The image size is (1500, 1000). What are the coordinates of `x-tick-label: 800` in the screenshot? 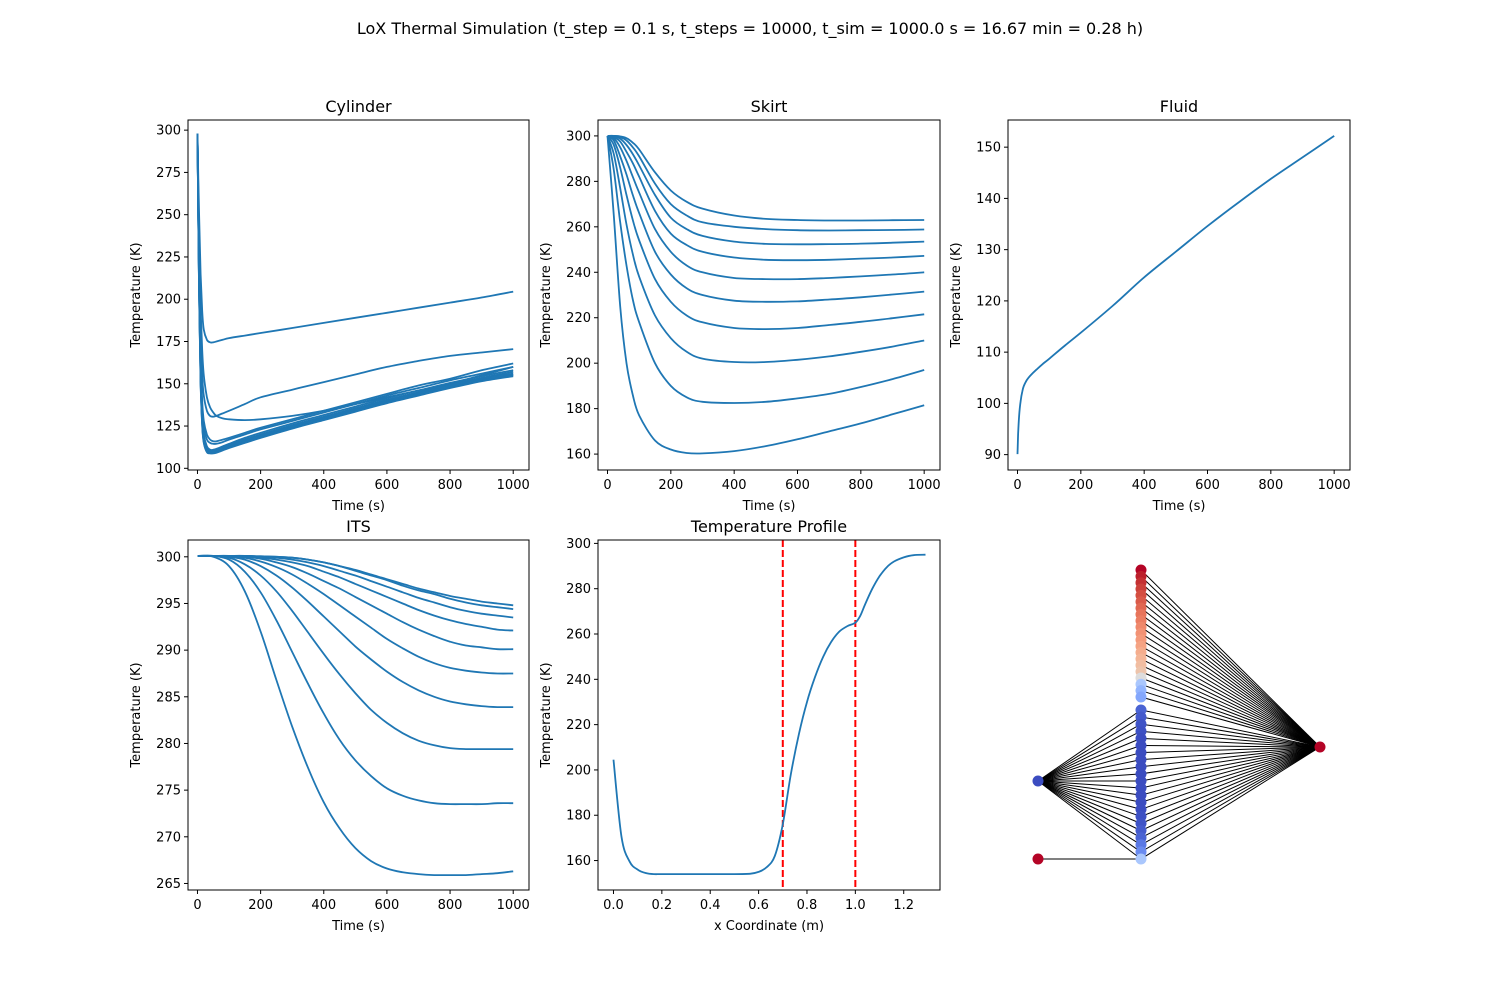 It's located at (450, 905).